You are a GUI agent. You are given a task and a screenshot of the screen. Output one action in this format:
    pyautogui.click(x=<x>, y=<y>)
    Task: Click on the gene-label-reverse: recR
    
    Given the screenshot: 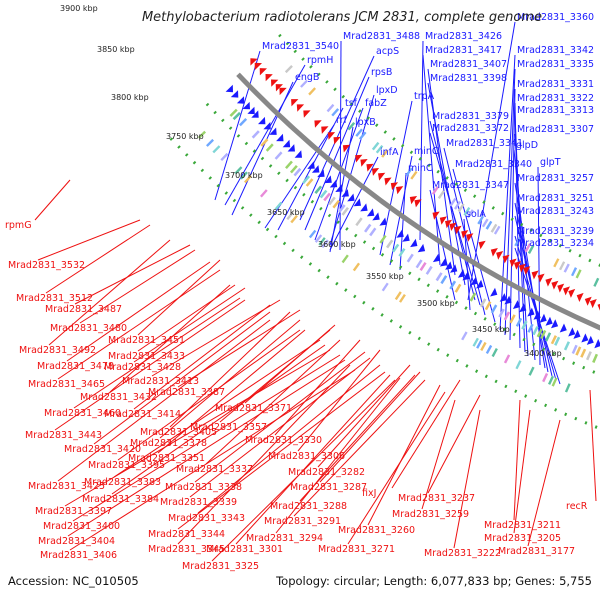 What is the action you would take?
    pyautogui.click(x=577, y=506)
    